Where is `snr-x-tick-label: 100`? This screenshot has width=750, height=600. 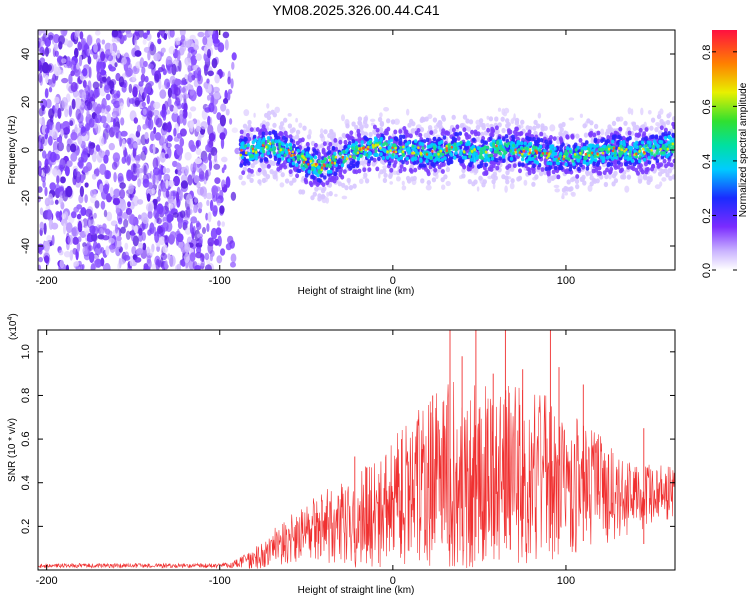 snr-x-tick-label: 100 is located at coordinates (566, 581).